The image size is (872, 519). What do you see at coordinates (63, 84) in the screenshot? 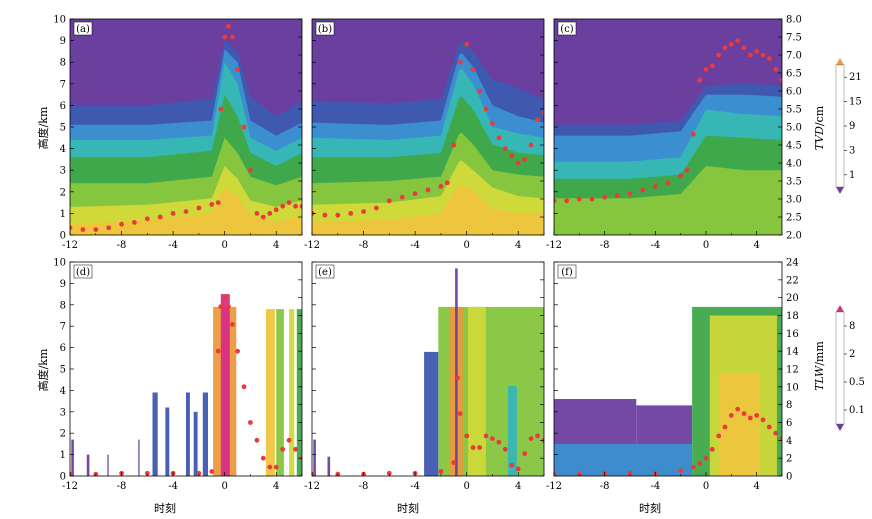
I see `y-tick-label: 7` at bounding box center [63, 84].